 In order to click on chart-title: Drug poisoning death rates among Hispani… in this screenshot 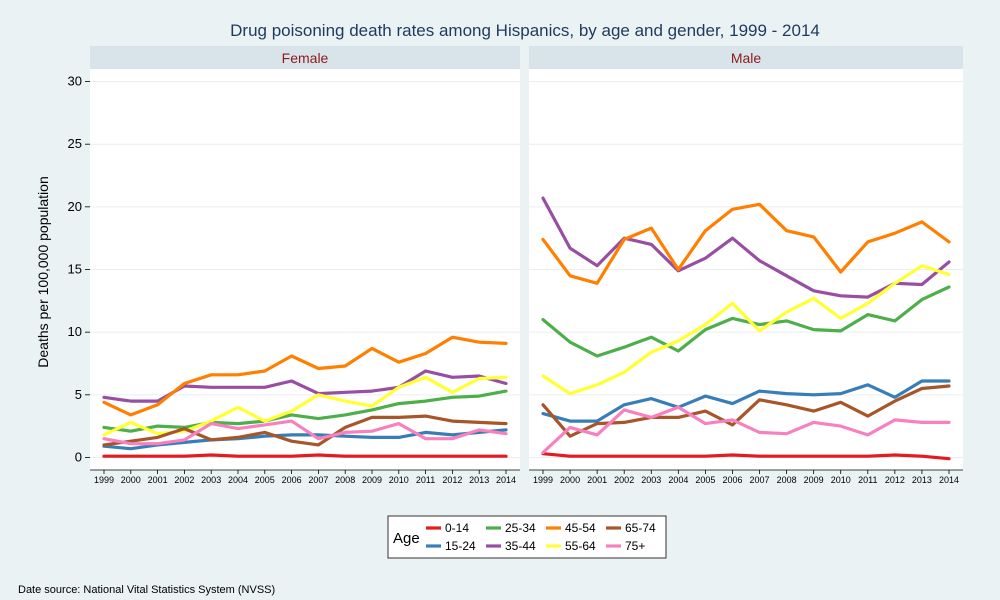, I will do `click(525, 30)`.